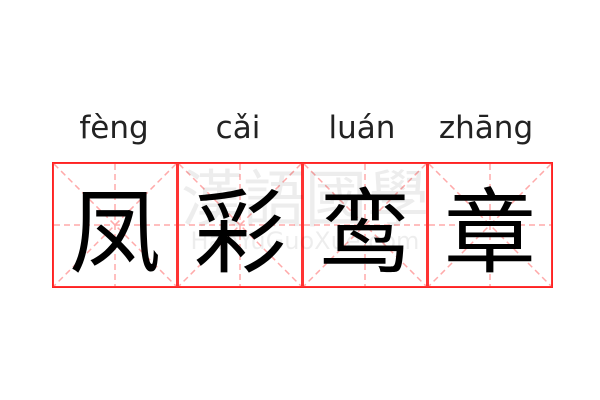 The width and height of the screenshot is (600, 400). What do you see at coordinates (489, 233) in the screenshot?
I see `character: 章` at bounding box center [489, 233].